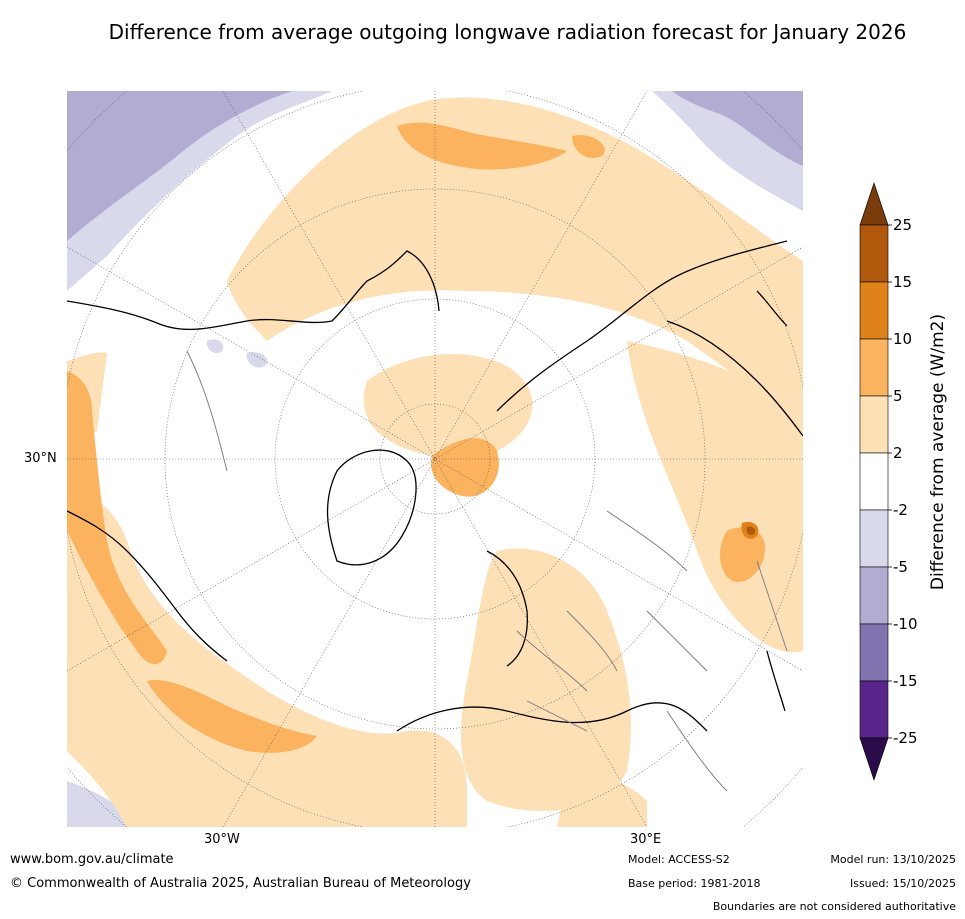 This screenshot has height=919, width=965. I want to click on colorbar-tick-label: 25, so click(902, 225).